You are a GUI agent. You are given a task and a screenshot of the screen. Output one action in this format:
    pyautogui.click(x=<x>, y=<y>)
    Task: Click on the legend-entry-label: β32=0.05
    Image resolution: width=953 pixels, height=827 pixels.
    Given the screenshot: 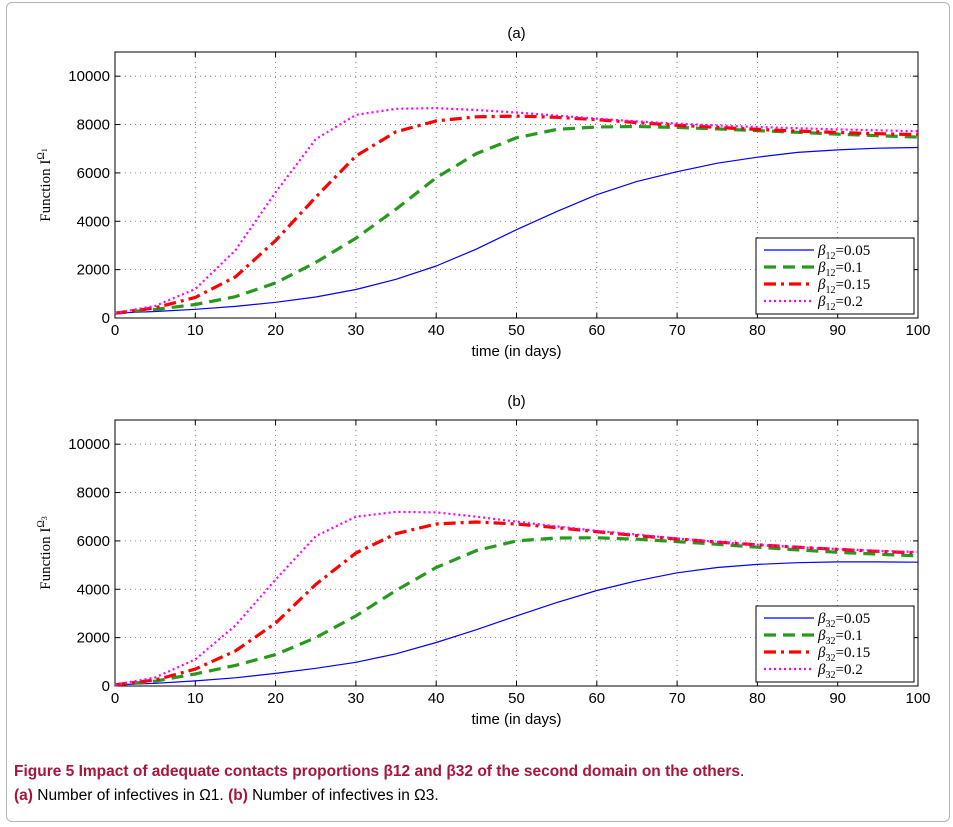 What is the action you would take?
    pyautogui.click(x=843, y=620)
    